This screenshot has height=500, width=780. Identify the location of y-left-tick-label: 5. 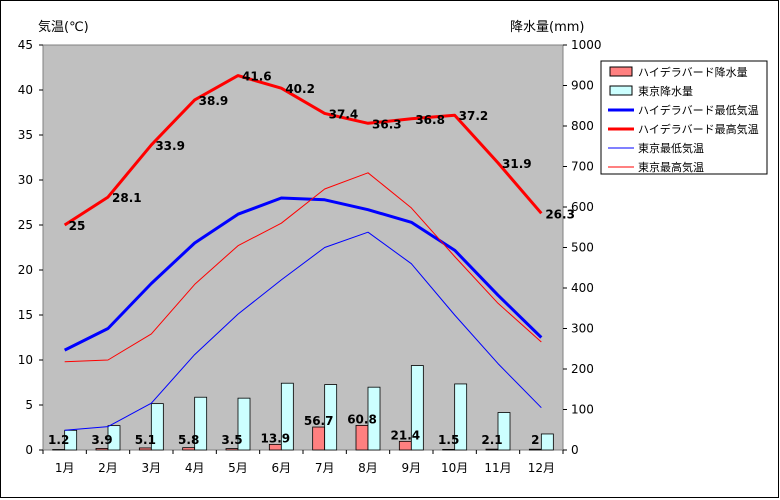
(29, 405).